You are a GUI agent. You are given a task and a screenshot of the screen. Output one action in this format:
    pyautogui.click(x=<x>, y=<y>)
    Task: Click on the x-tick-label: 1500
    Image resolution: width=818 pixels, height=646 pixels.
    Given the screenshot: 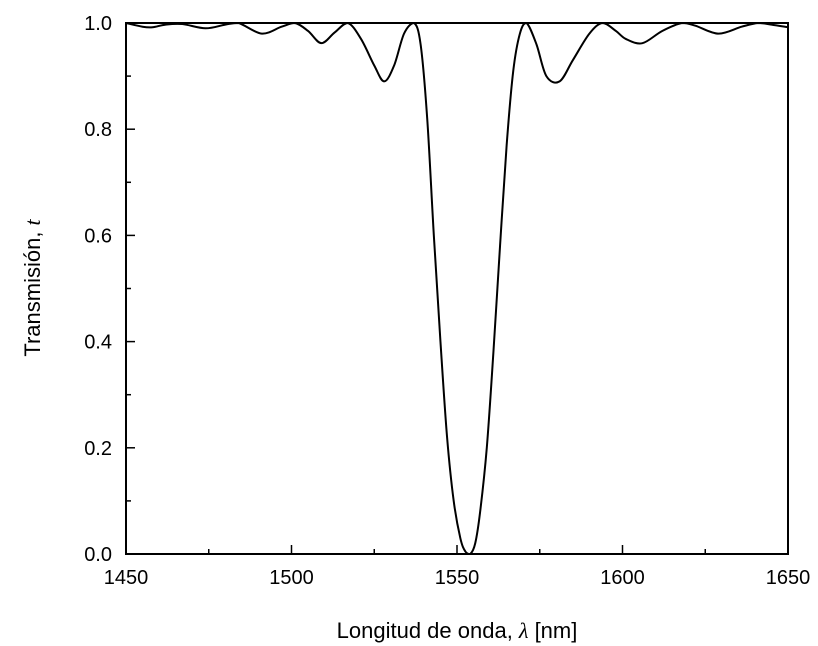 What is the action you would take?
    pyautogui.click(x=291, y=578)
    